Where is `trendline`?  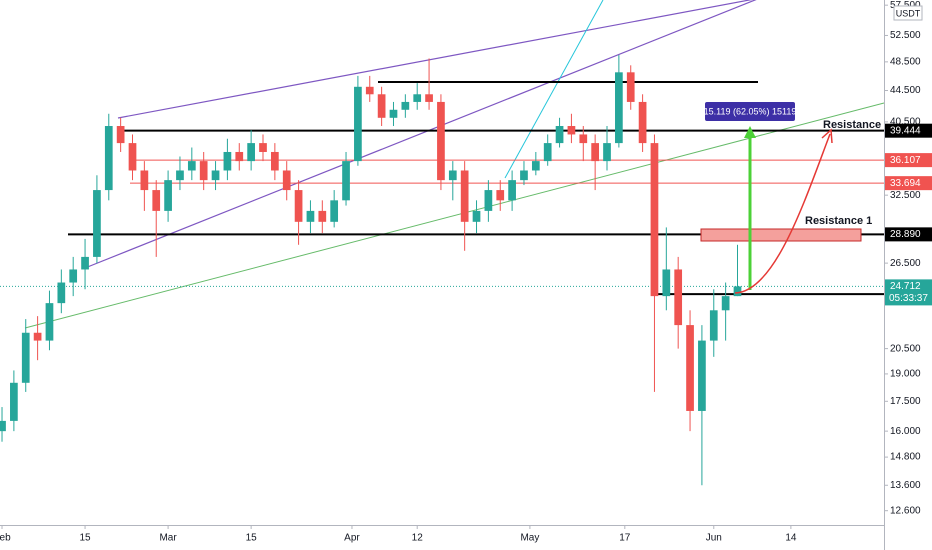 trendline is located at coordinates (554, 89).